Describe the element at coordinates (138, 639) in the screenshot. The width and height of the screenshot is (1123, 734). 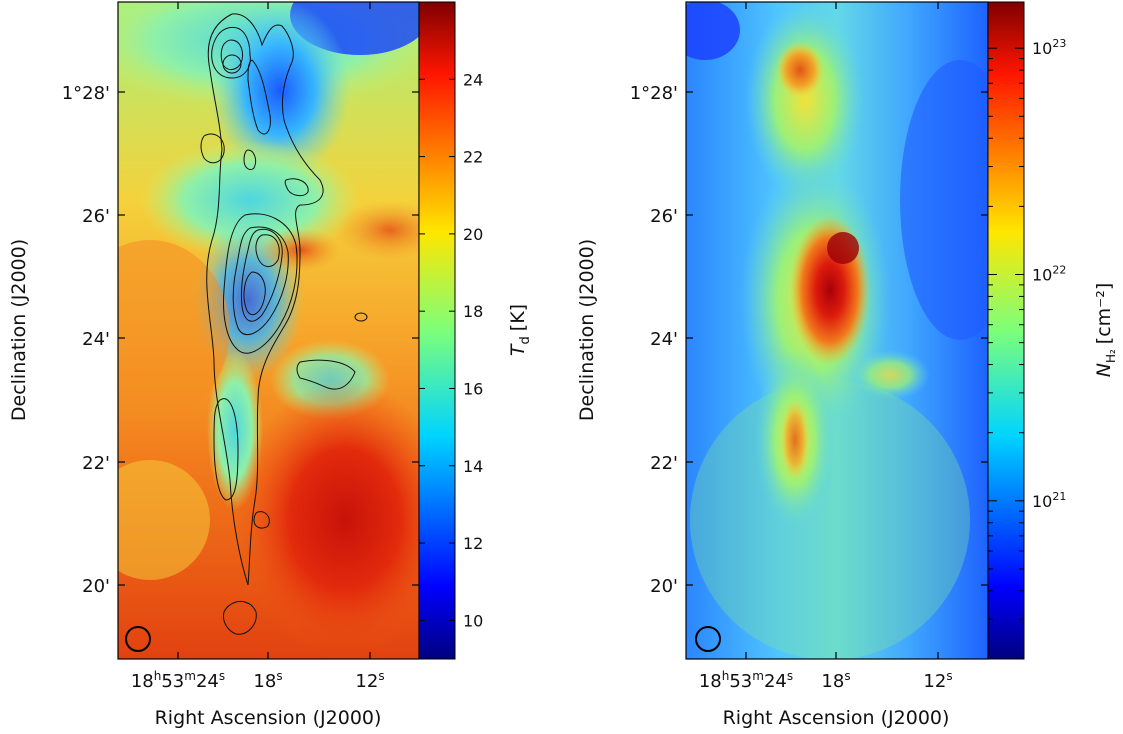
I see `left-beam-marker` at that location.